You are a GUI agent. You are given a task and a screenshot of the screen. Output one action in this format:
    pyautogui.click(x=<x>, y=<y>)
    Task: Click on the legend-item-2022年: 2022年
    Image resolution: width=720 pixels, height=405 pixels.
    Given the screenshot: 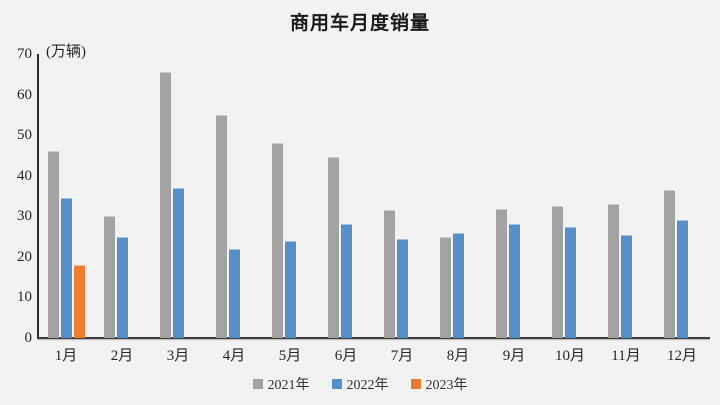 What is the action you would take?
    pyautogui.click(x=360, y=384)
    